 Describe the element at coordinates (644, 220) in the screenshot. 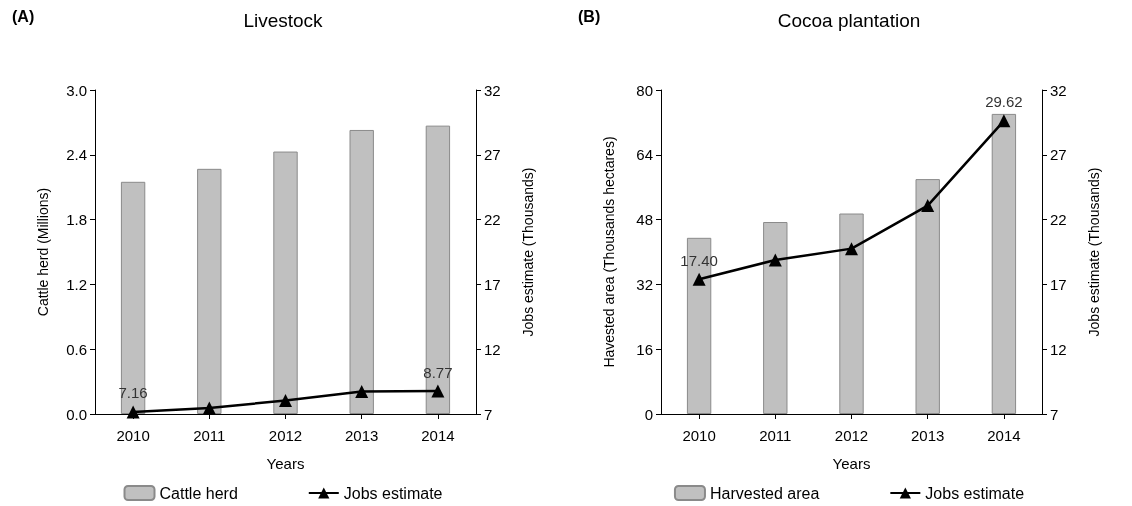

I see `y-tick-label: 48` at that location.